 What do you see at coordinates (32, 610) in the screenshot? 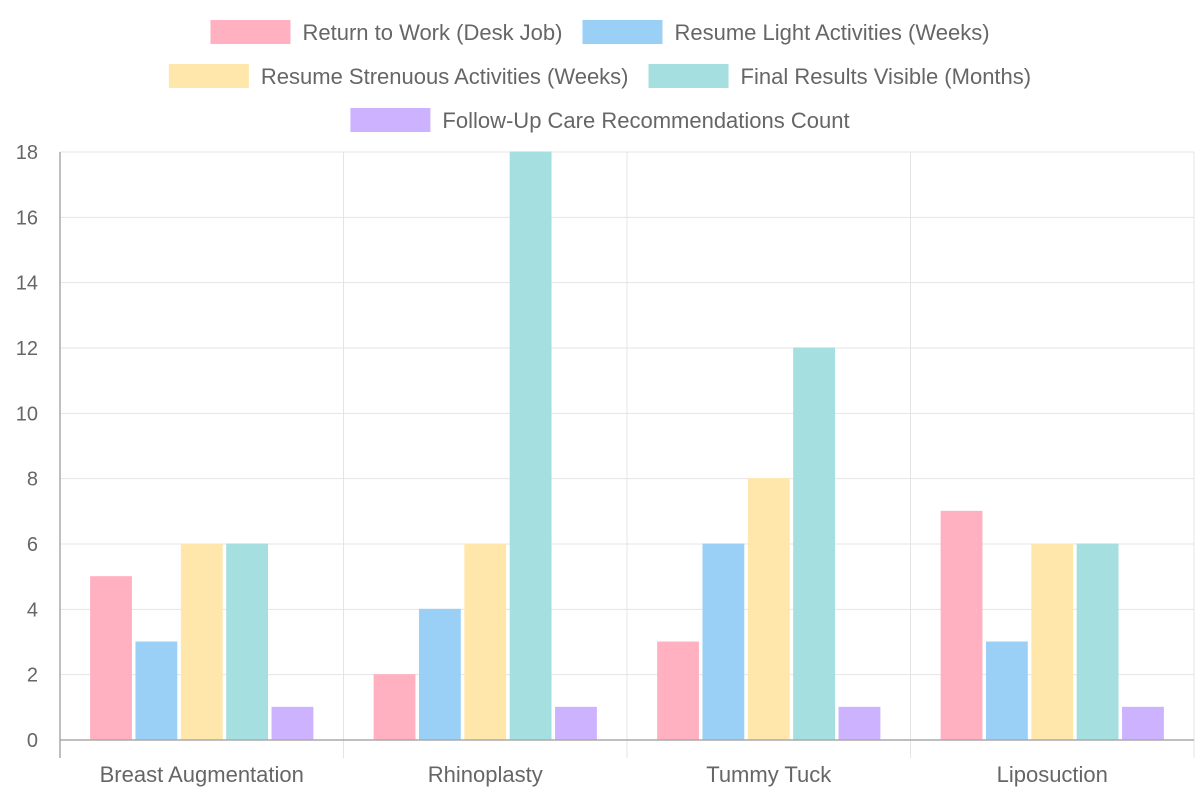
I see `y-tick-label: 4` at bounding box center [32, 610].